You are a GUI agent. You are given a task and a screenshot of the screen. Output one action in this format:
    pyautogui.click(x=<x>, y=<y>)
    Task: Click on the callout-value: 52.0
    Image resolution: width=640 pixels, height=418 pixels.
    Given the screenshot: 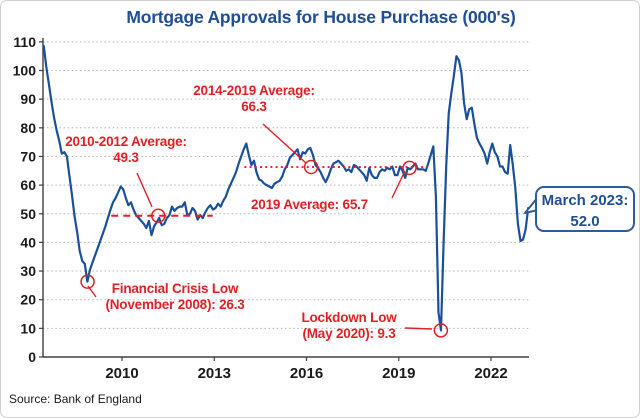 What is the action you would take?
    pyautogui.click(x=585, y=221)
    